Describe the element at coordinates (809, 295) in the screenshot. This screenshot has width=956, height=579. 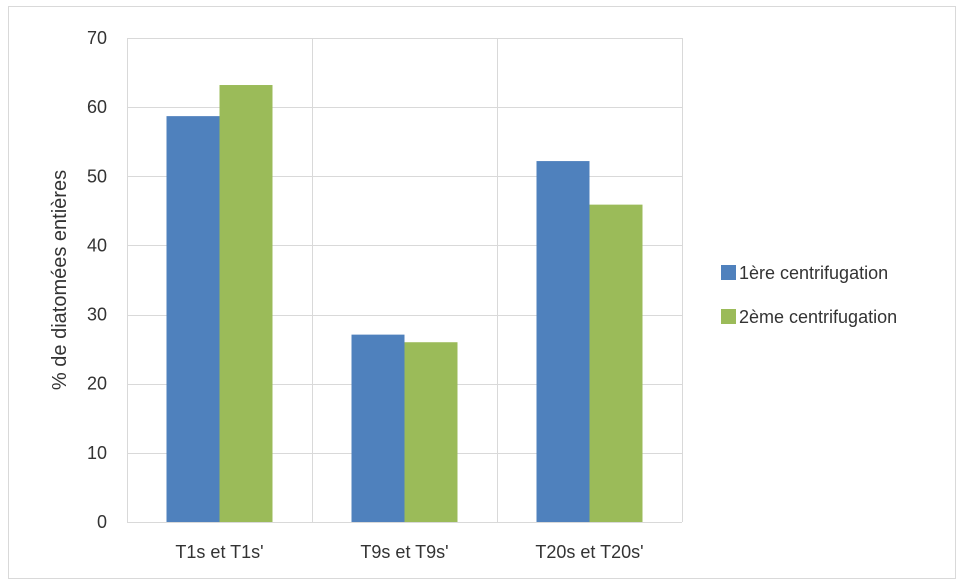
I see `legend: 1ère centrifugation 2ème centrifugation` at that location.